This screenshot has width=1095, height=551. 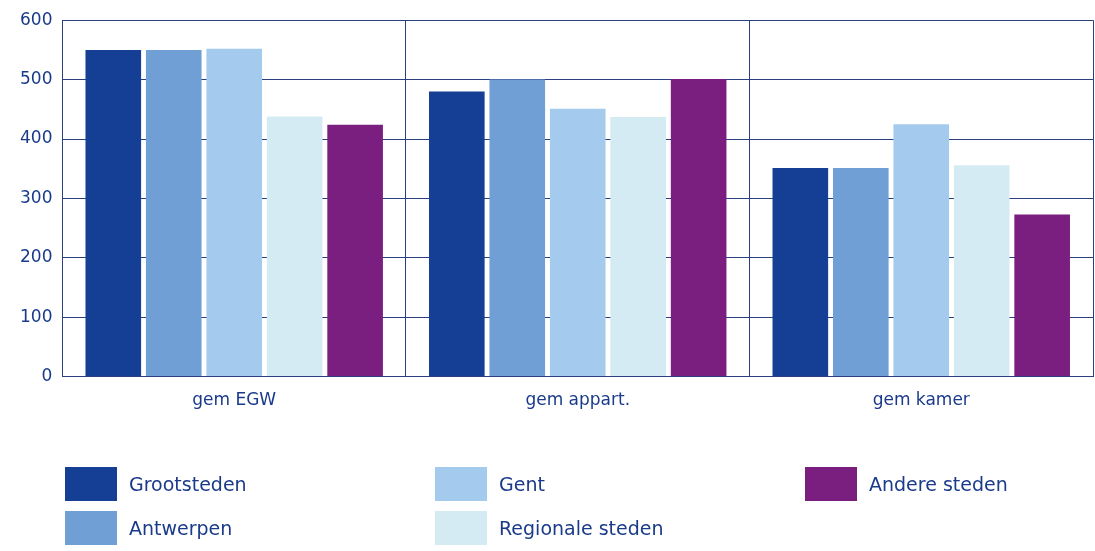 What do you see at coordinates (181, 528) in the screenshot?
I see `legend-label: Antwerpen` at bounding box center [181, 528].